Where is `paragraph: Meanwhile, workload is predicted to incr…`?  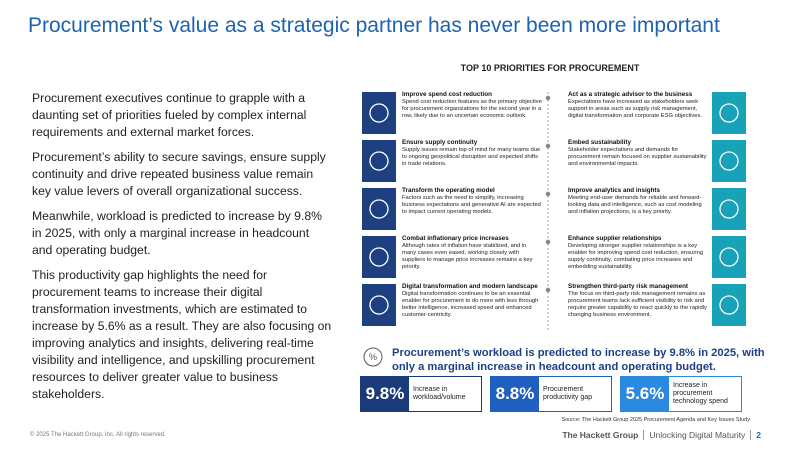
paragraph: Meanwhile, workload is predicted to incr… is located at coordinates (177, 233).